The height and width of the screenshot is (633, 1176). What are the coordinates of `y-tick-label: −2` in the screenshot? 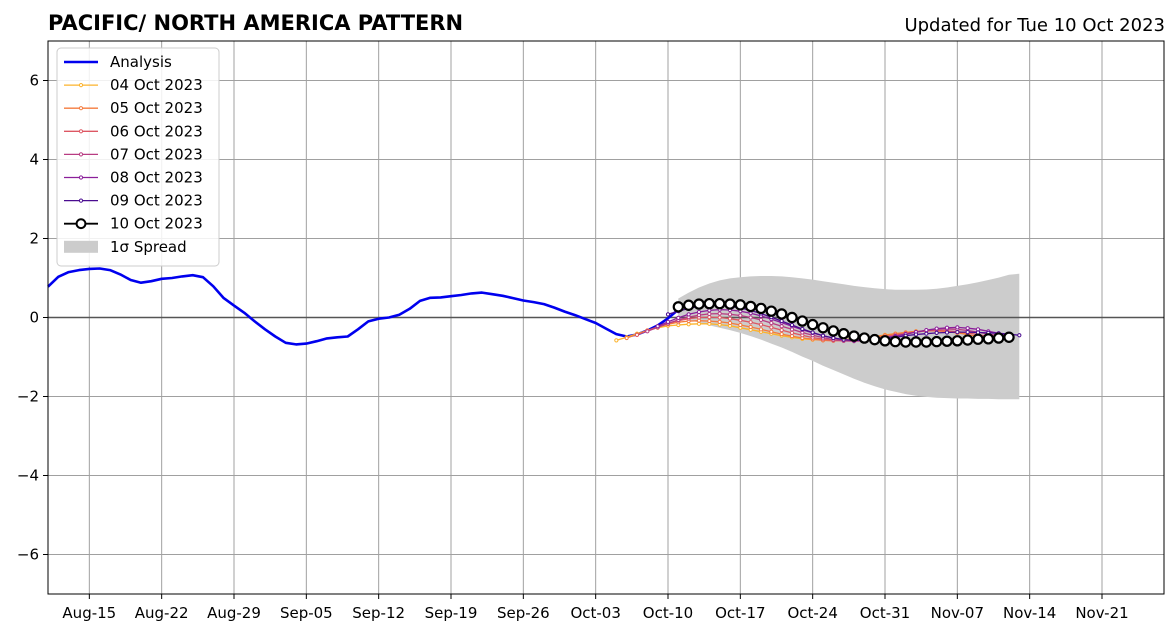 It's located at (28, 397).